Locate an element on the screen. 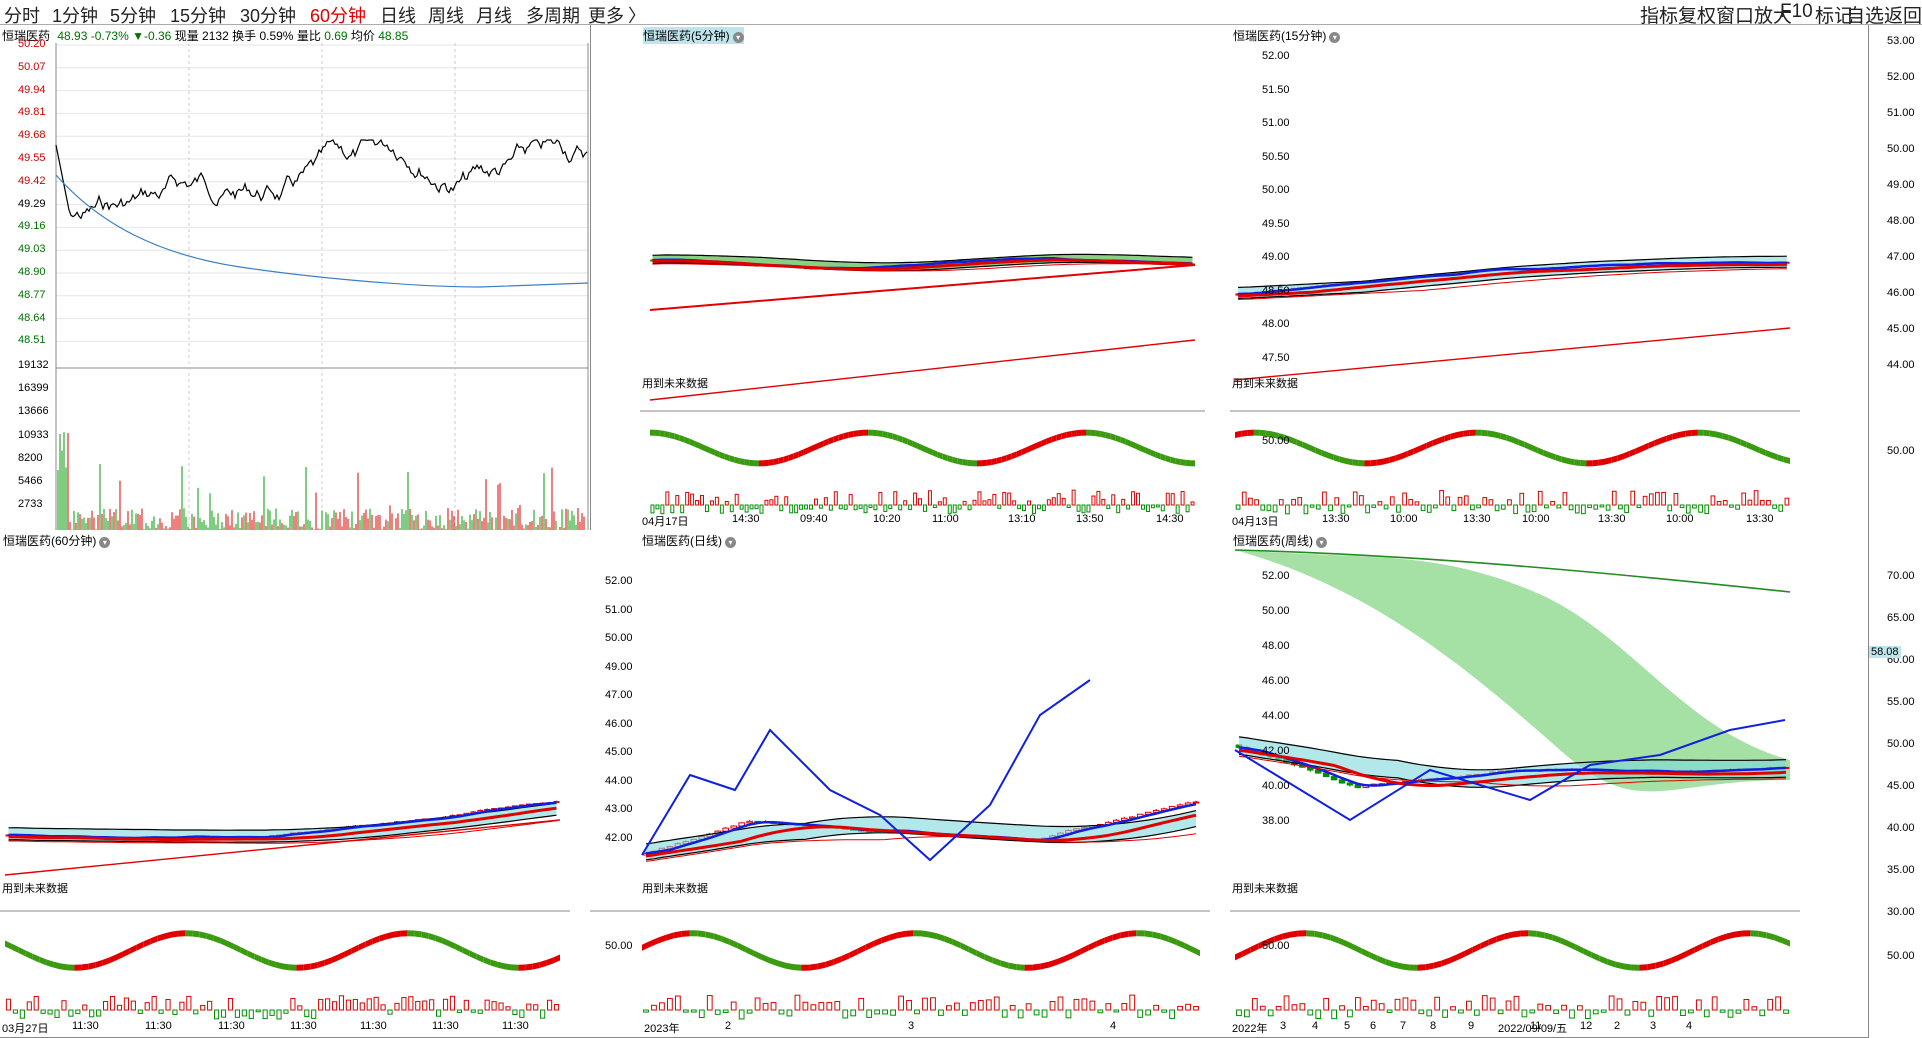 The image size is (1922, 1038). f10-button: F10 is located at coordinates (1796, 11).